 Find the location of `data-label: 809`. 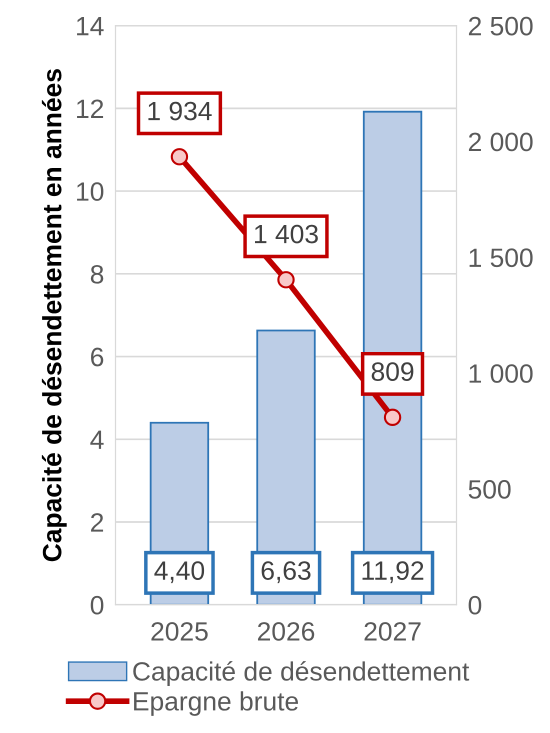

data-label: 809 is located at coordinates (393, 371).